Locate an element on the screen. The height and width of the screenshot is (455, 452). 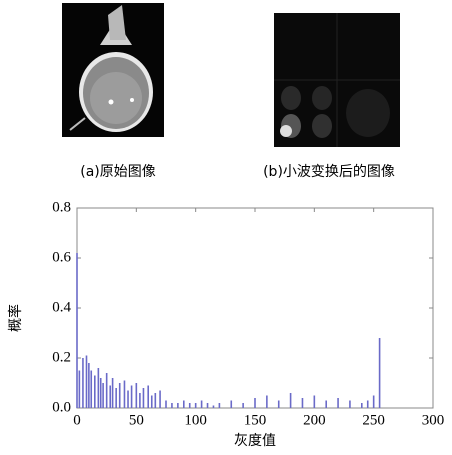
y-tick-label: 0.6 is located at coordinates (61, 257).